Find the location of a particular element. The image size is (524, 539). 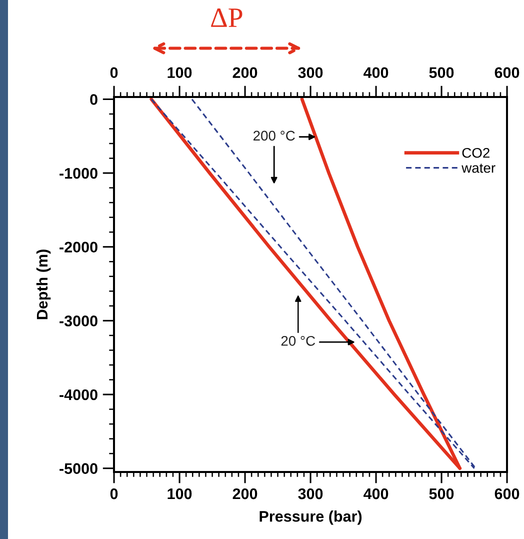

x2-tick-label: 0 is located at coordinates (114, 72).